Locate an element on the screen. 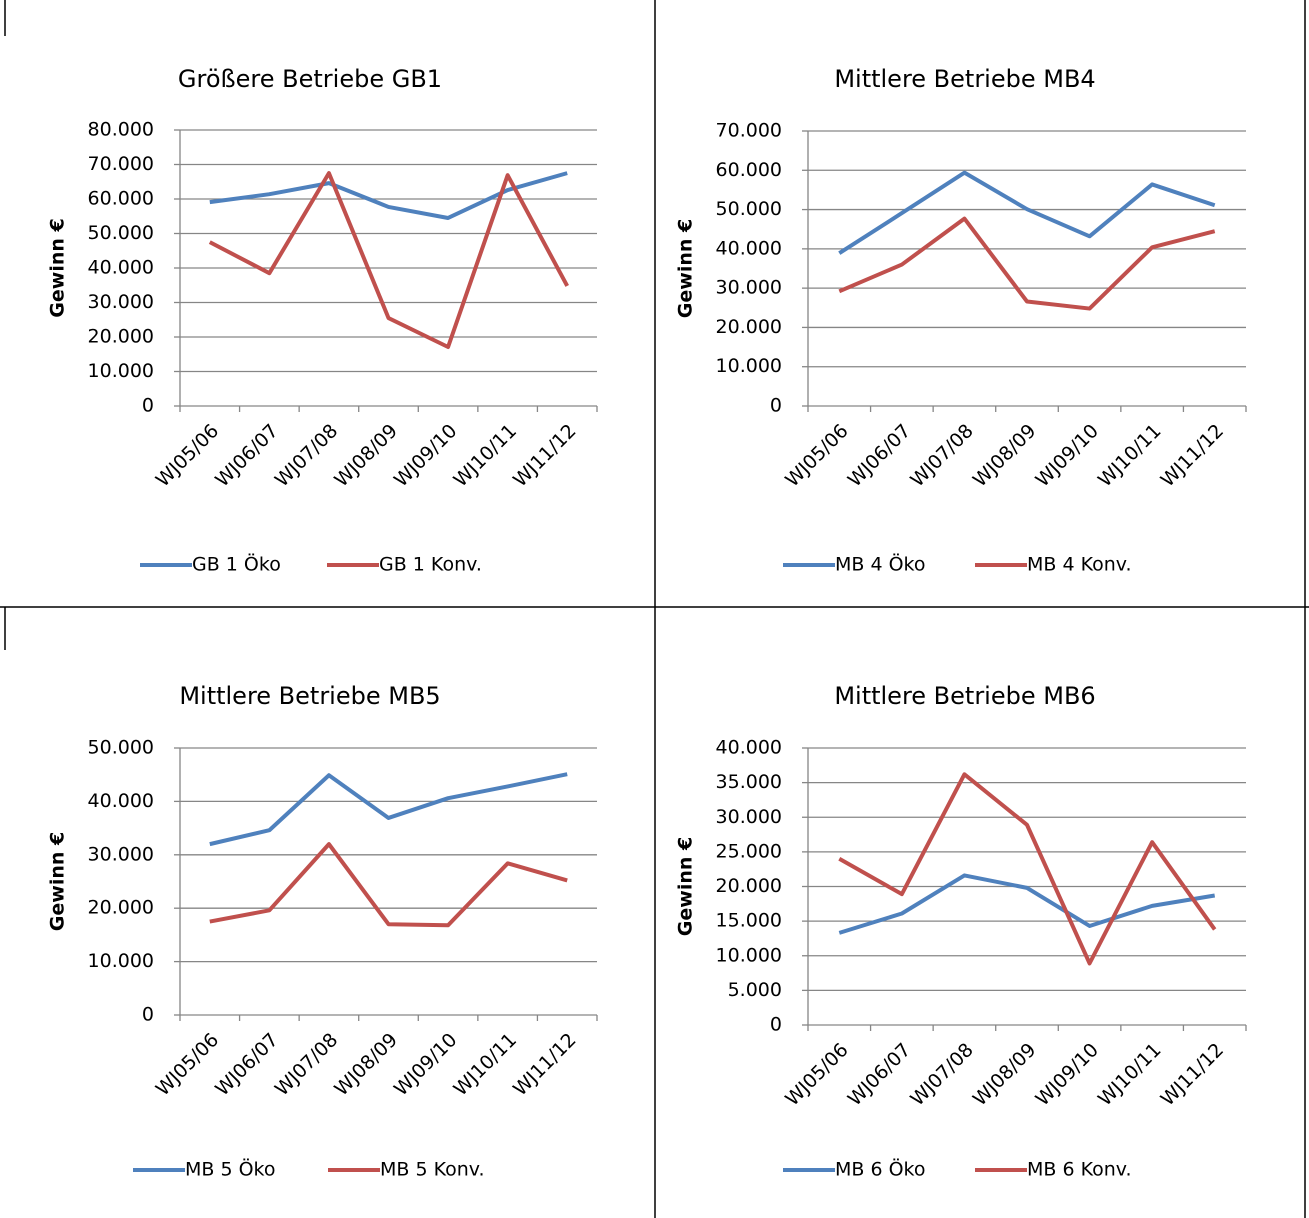 The image size is (1309, 1218). legend-label: MB 5 Öko is located at coordinates (230, 1169).